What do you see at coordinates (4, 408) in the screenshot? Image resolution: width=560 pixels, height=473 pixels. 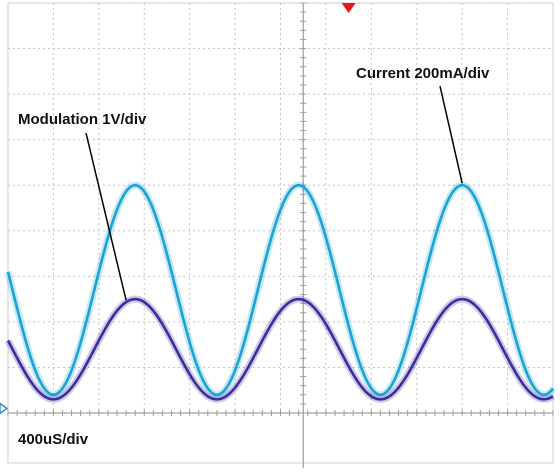 I see `ground-marker` at bounding box center [4, 408].